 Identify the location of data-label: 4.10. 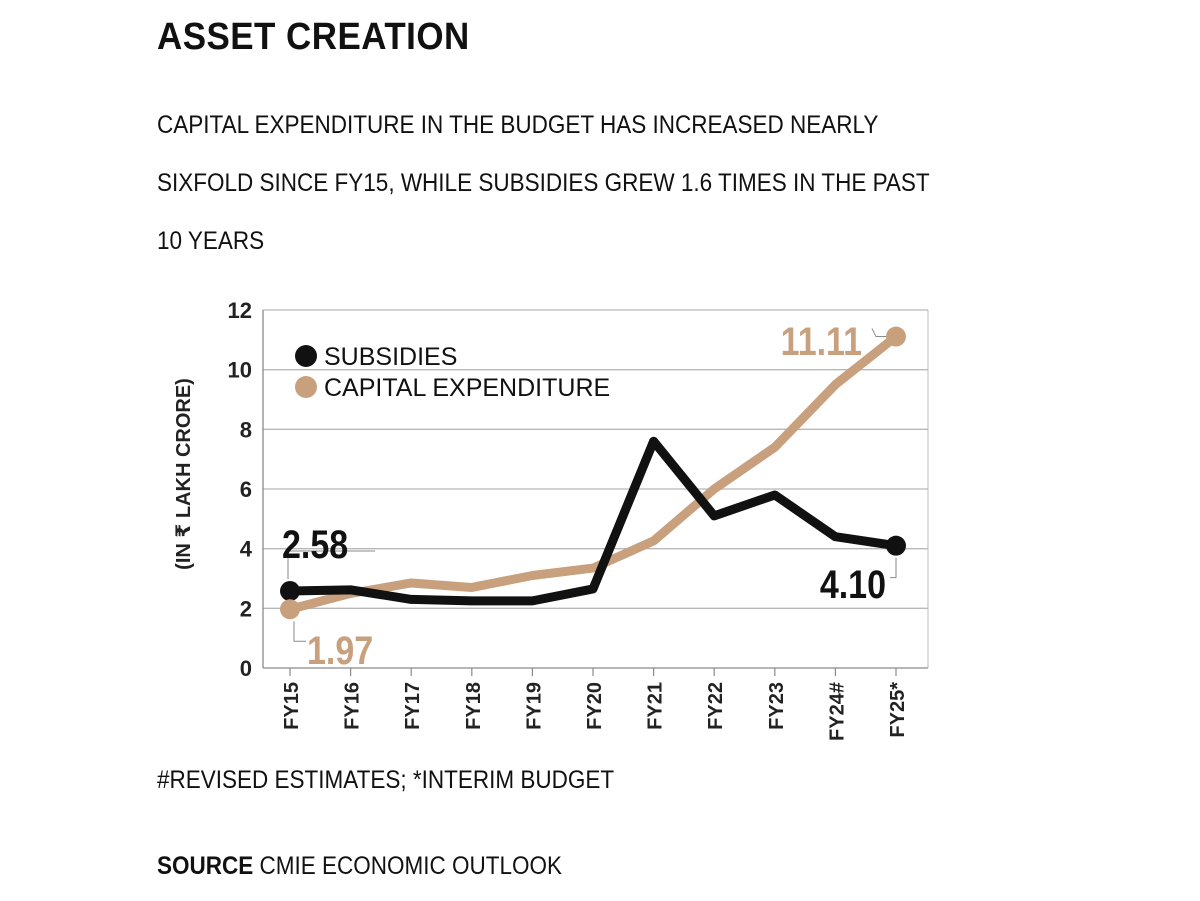
(853, 583).